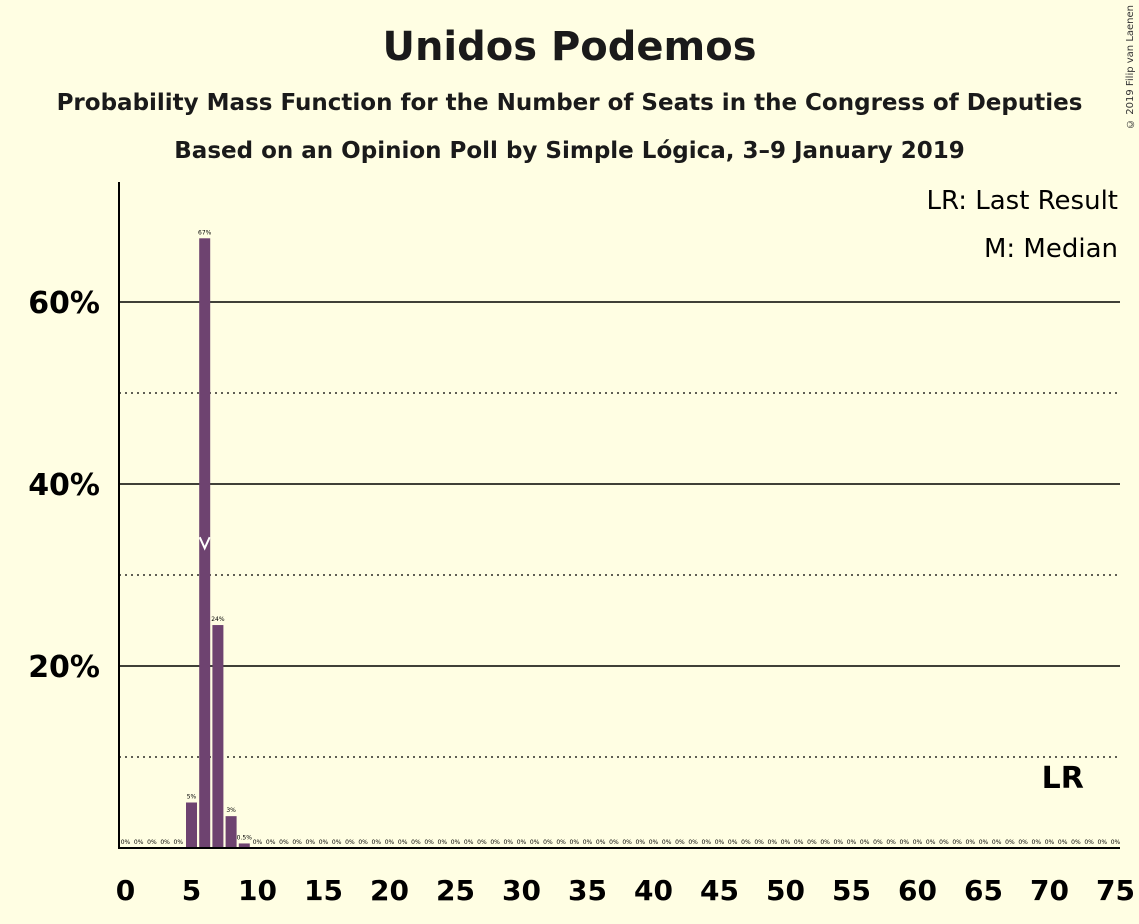 The width and height of the screenshot is (1139, 924). Describe the element at coordinates (1115, 890) in the screenshot. I see `x-tick-label: 75` at that location.